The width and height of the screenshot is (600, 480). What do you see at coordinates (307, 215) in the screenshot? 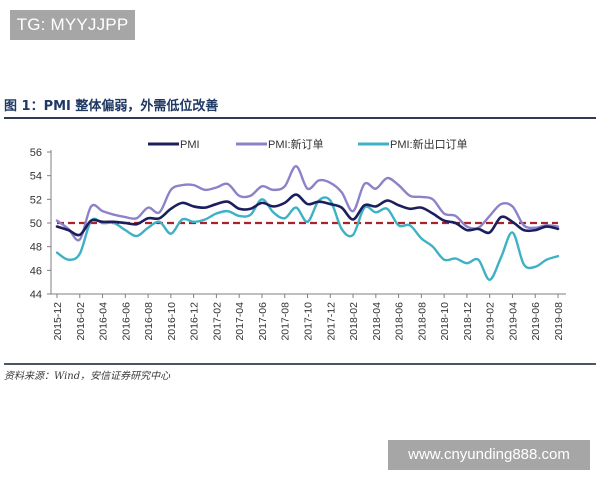
I see `series-pmi` at bounding box center [307, 215].